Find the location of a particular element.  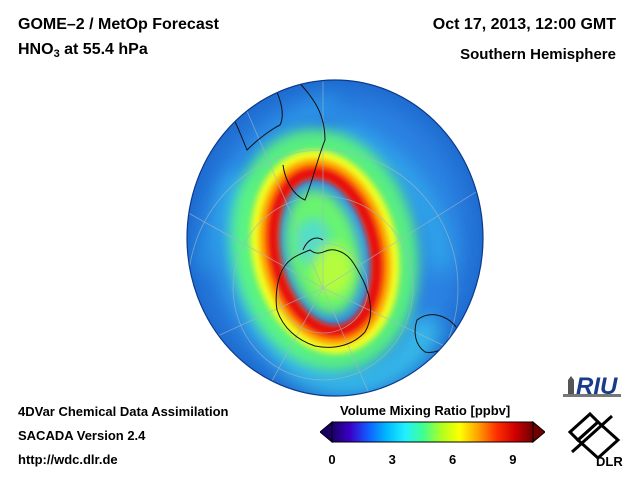

riu-logo: RIU is located at coordinates (595, 387).